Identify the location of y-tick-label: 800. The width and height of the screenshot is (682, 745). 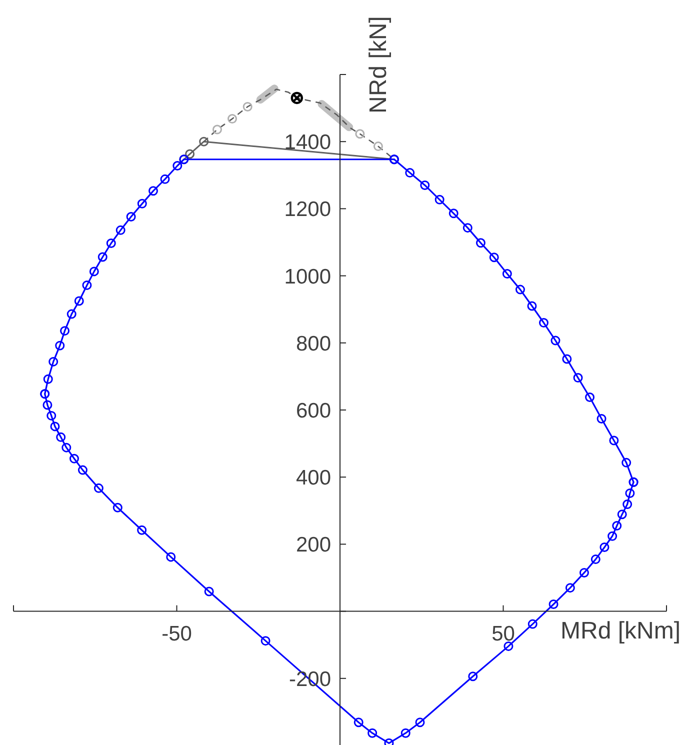
(314, 344).